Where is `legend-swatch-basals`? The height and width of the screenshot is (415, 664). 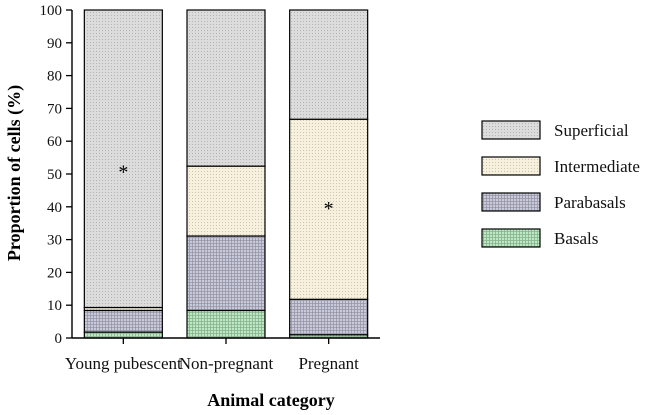
legend-swatch-basals is located at coordinates (511, 238).